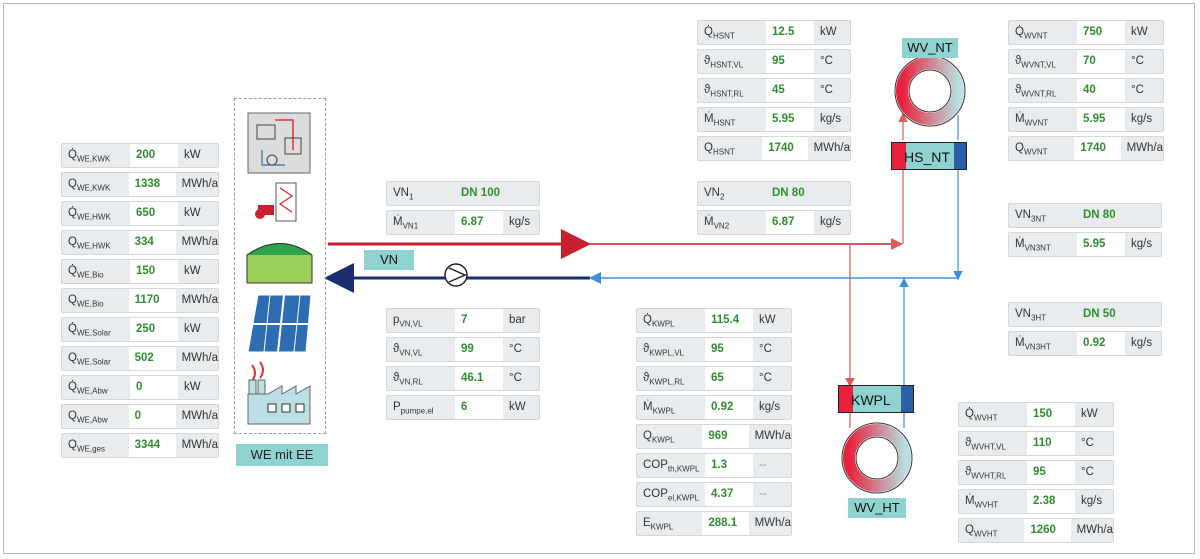  I want to click on we-components-box, so click(280, 266).